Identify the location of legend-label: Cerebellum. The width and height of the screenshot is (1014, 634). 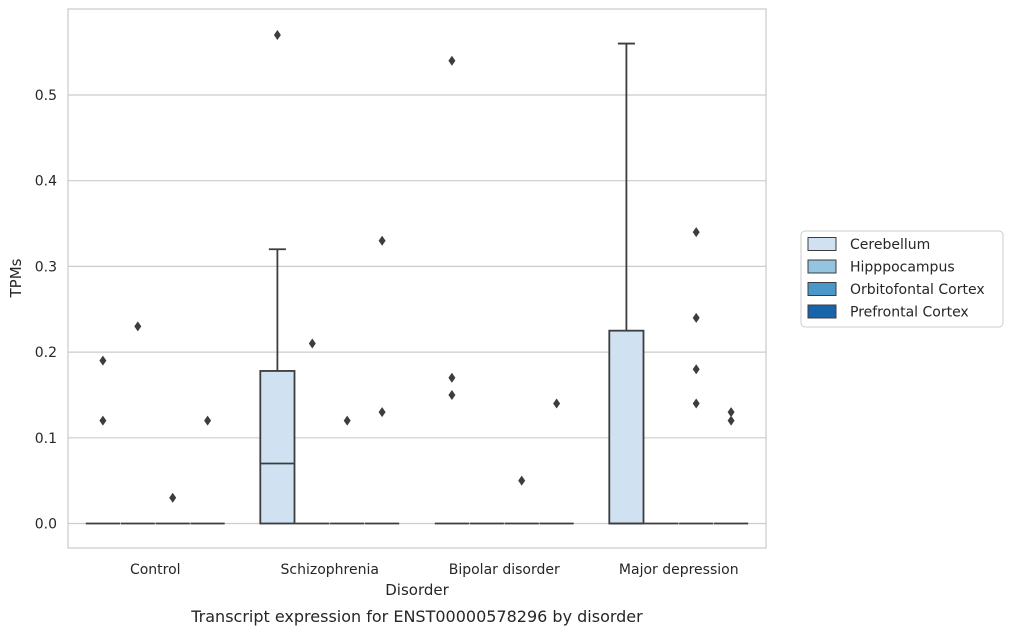
(890, 245).